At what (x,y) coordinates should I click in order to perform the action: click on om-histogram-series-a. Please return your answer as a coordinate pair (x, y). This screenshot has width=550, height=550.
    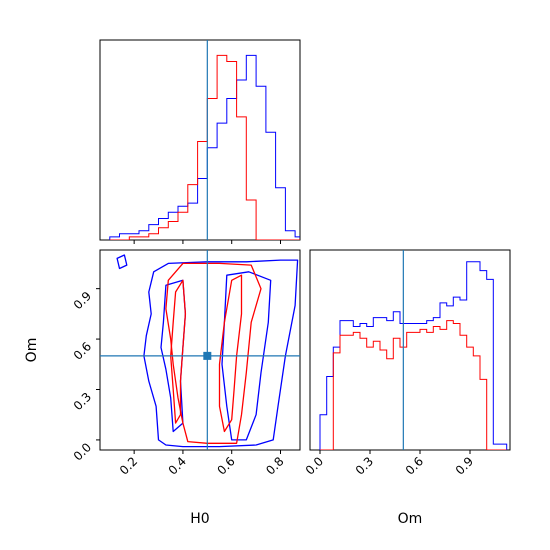
    Looking at the image, I should click on (413, 355).